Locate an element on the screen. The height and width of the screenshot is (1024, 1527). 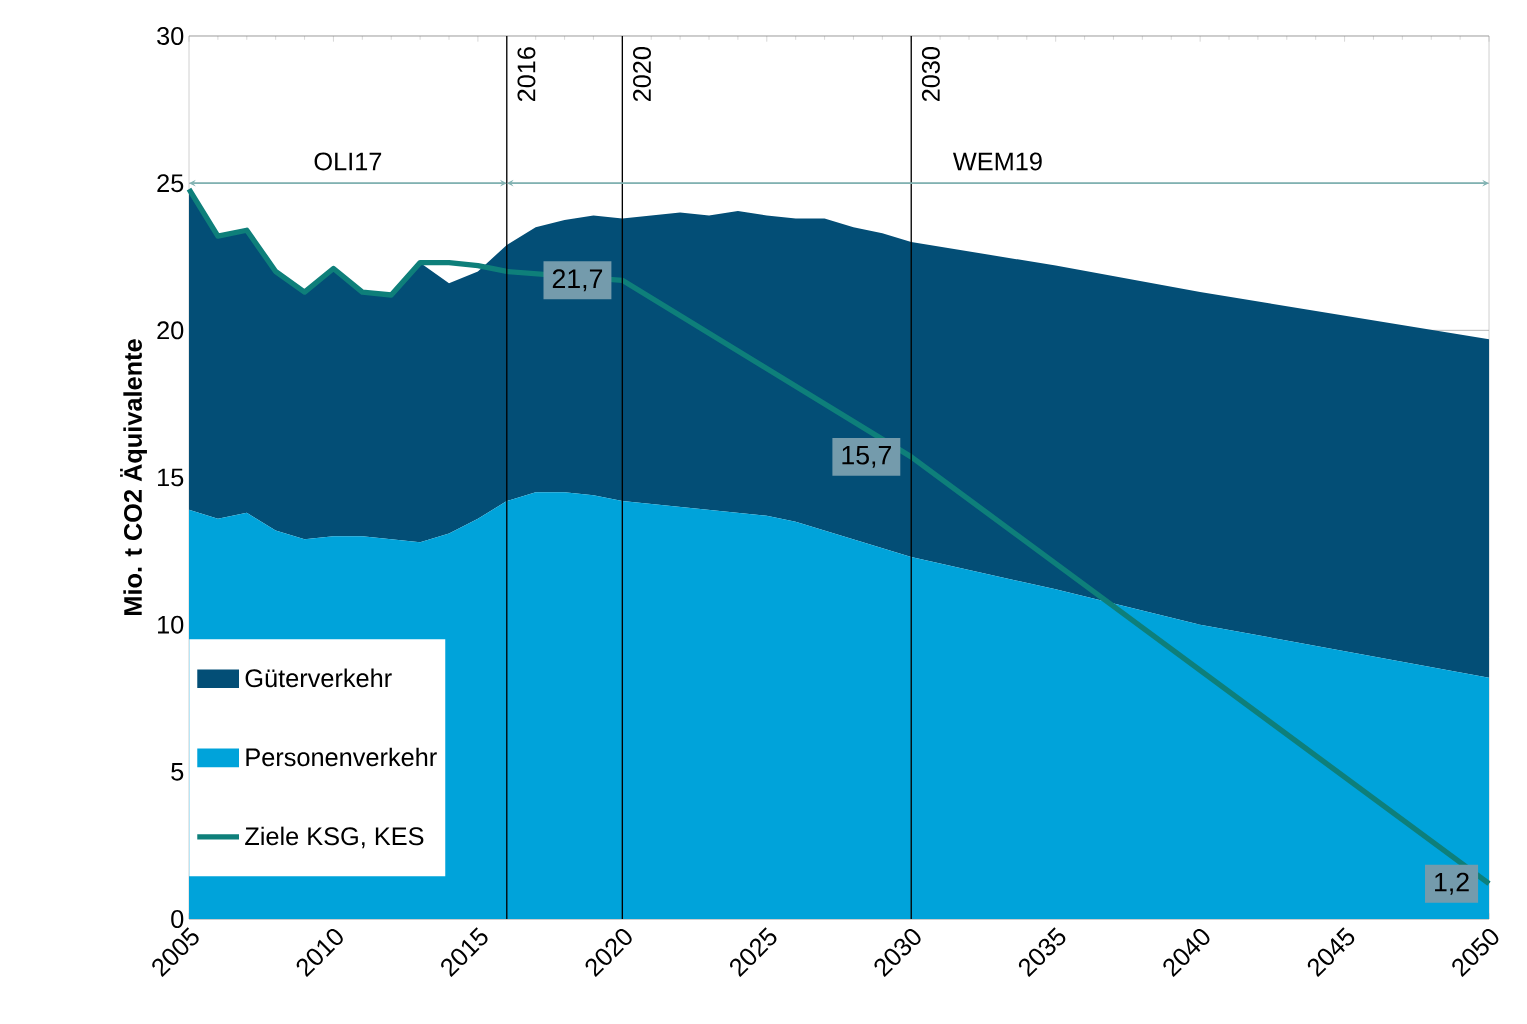
legend-label: Güterverkehr is located at coordinates (318, 678).